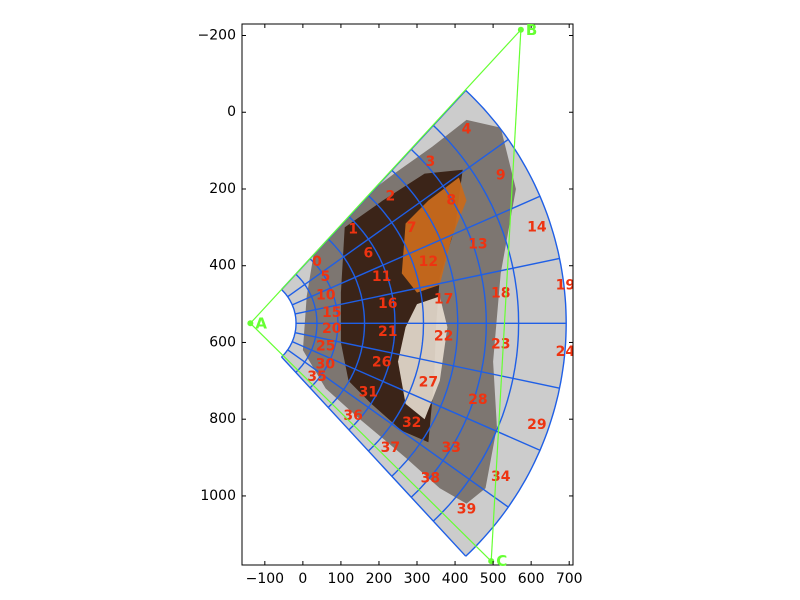 The width and height of the screenshot is (800, 600). I want to click on cell-label: 38, so click(430, 479).